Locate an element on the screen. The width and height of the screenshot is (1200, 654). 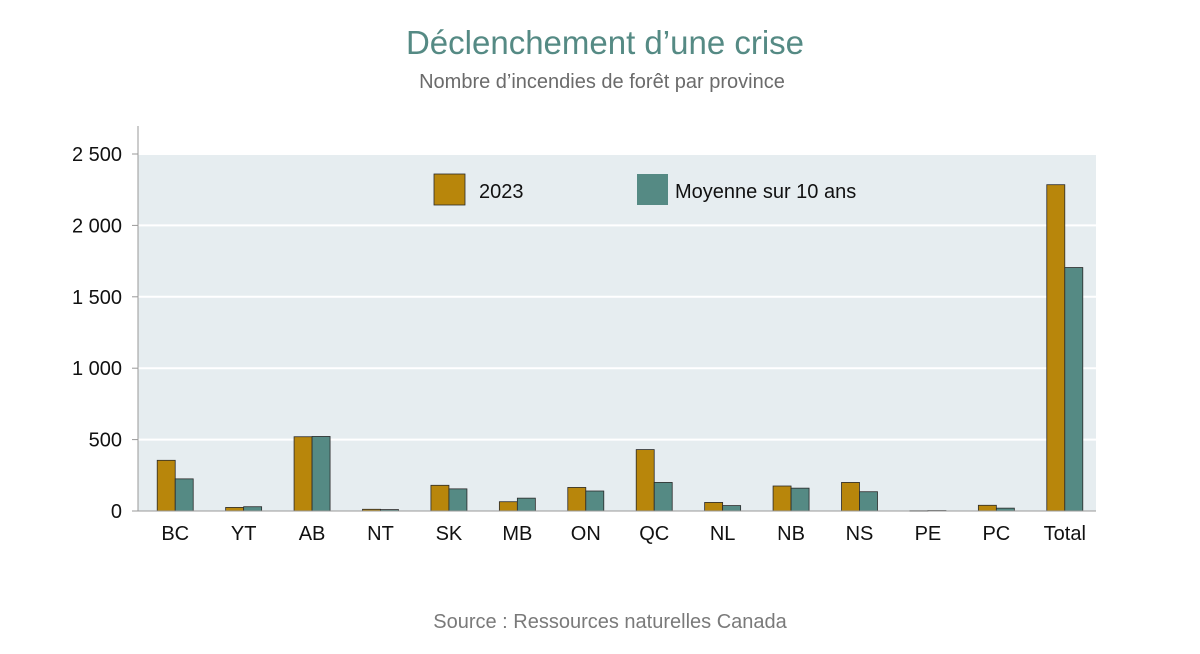
chart-title: Déclenchement d’une crise is located at coordinates (605, 42).